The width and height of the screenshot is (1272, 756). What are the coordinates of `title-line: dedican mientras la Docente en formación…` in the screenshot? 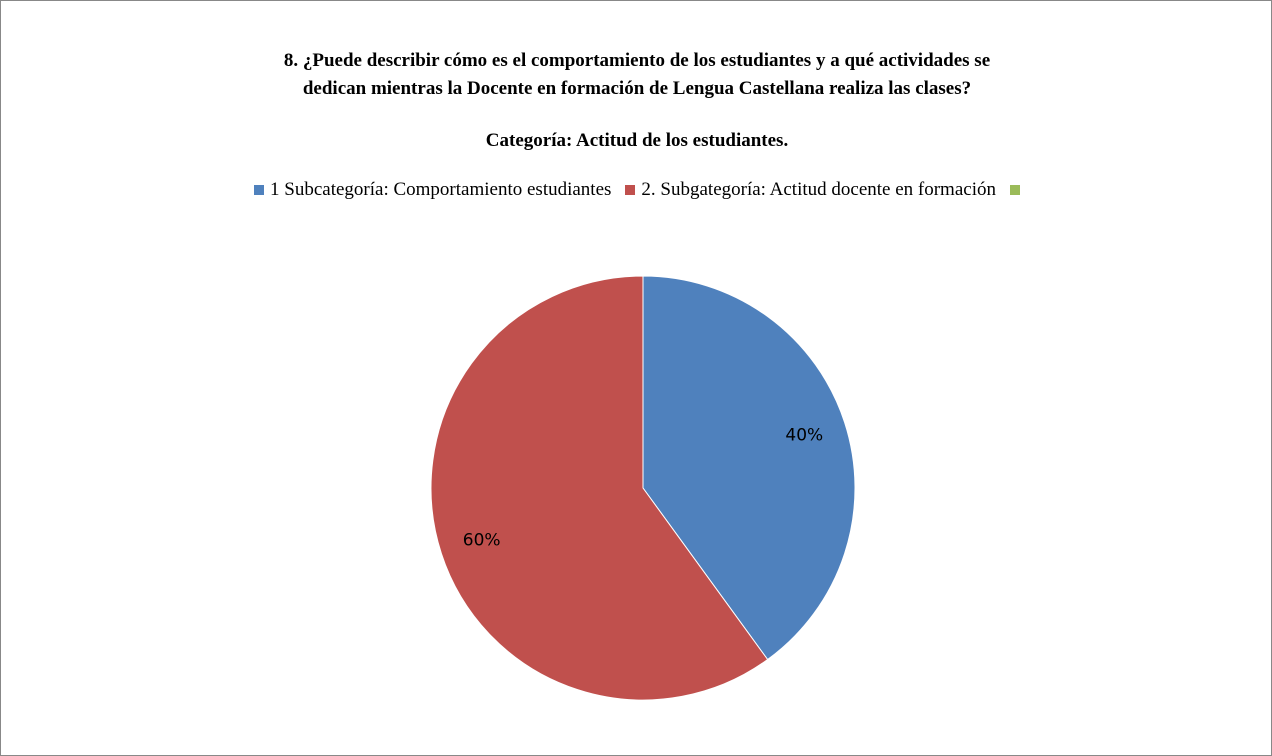 It's located at (637, 88).